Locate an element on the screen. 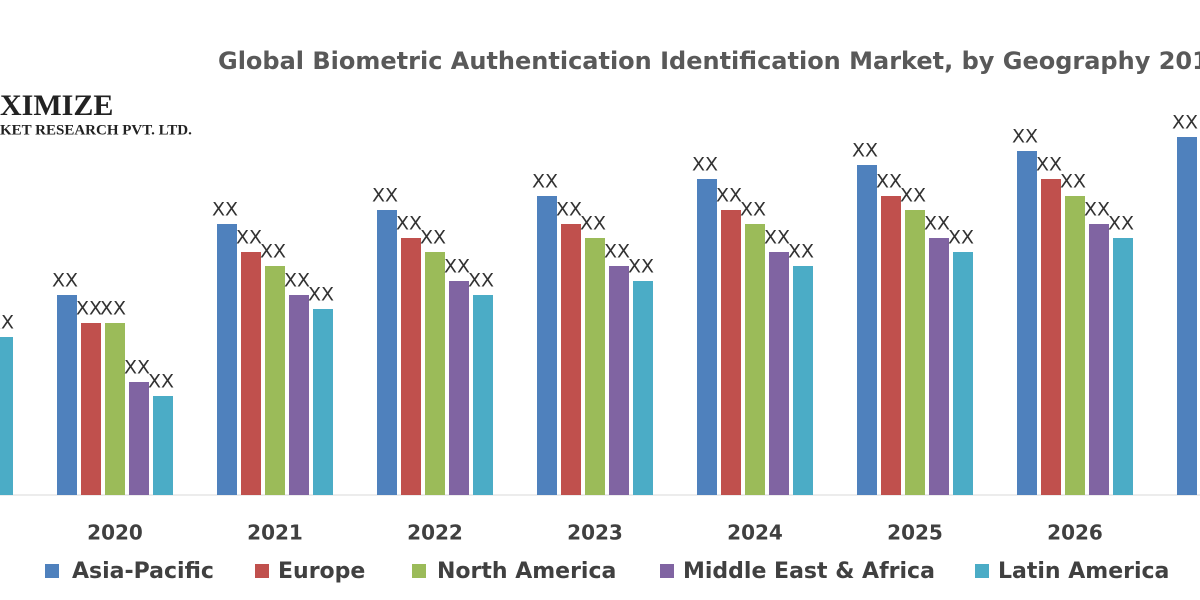 This screenshot has height=600, width=1200. x-tick-label: 2021 is located at coordinates (275, 533).